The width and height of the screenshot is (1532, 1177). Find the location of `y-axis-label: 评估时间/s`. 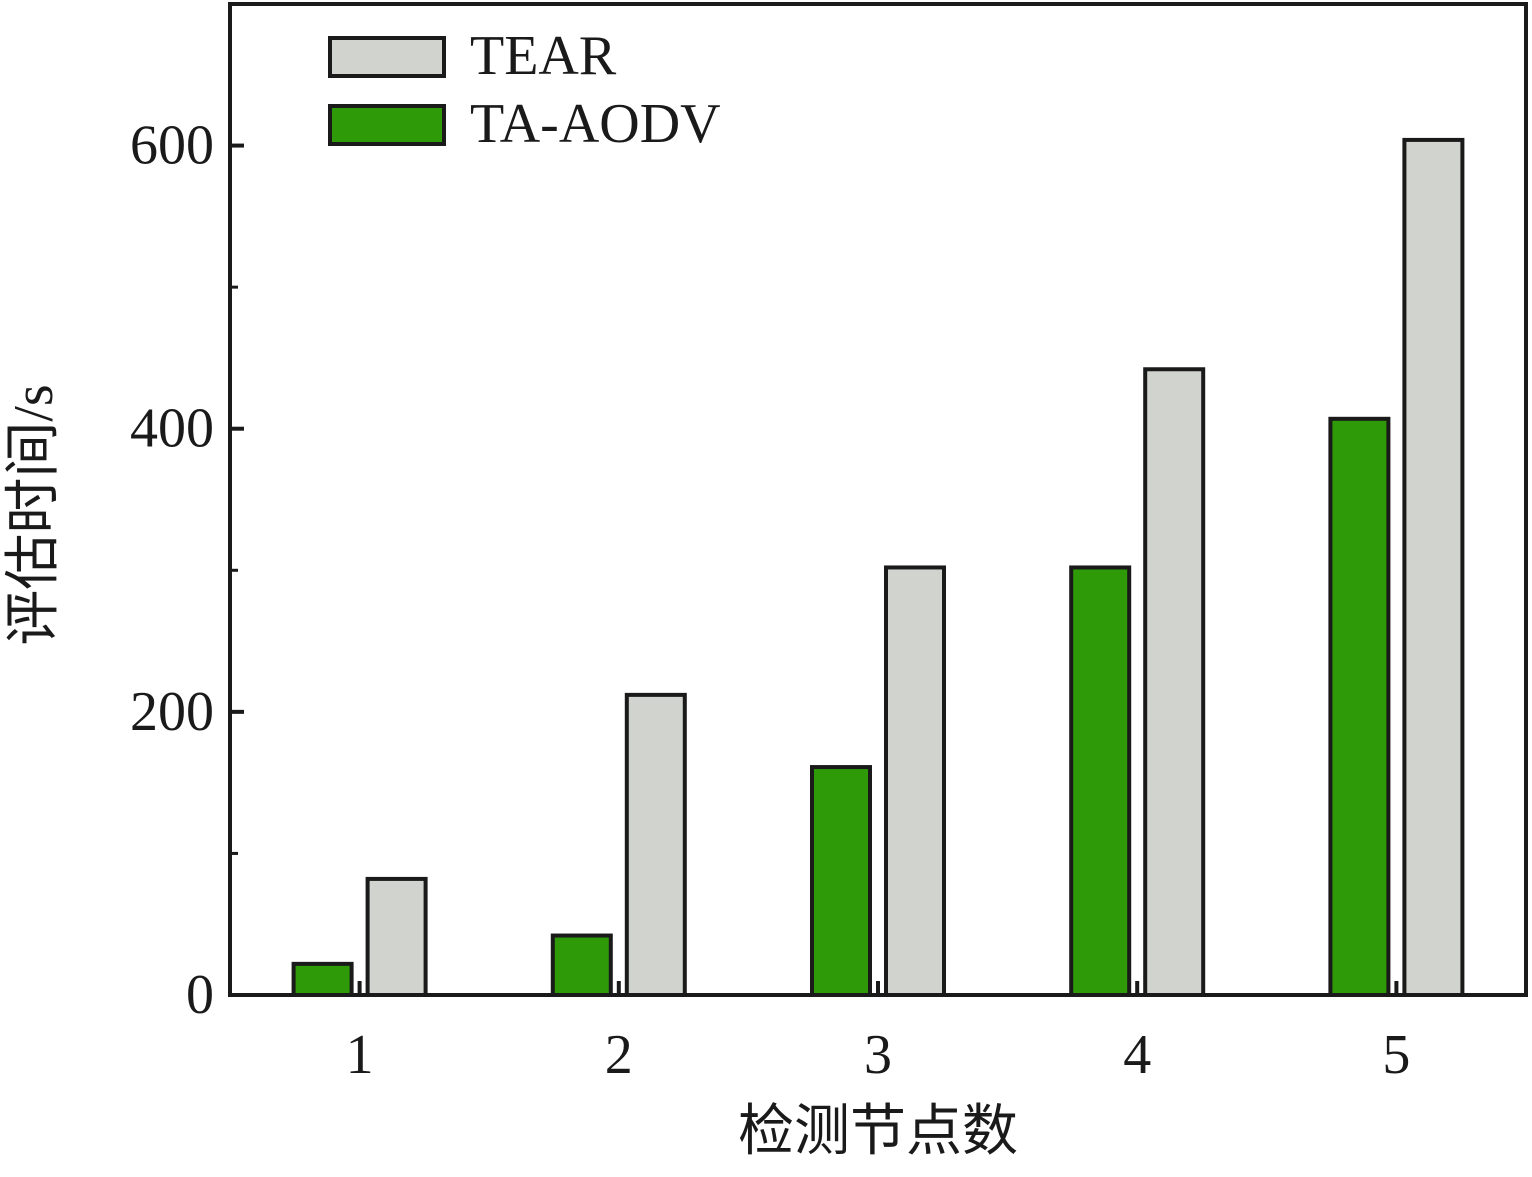

y-axis-label: 评估时间/s is located at coordinates (34, 514).